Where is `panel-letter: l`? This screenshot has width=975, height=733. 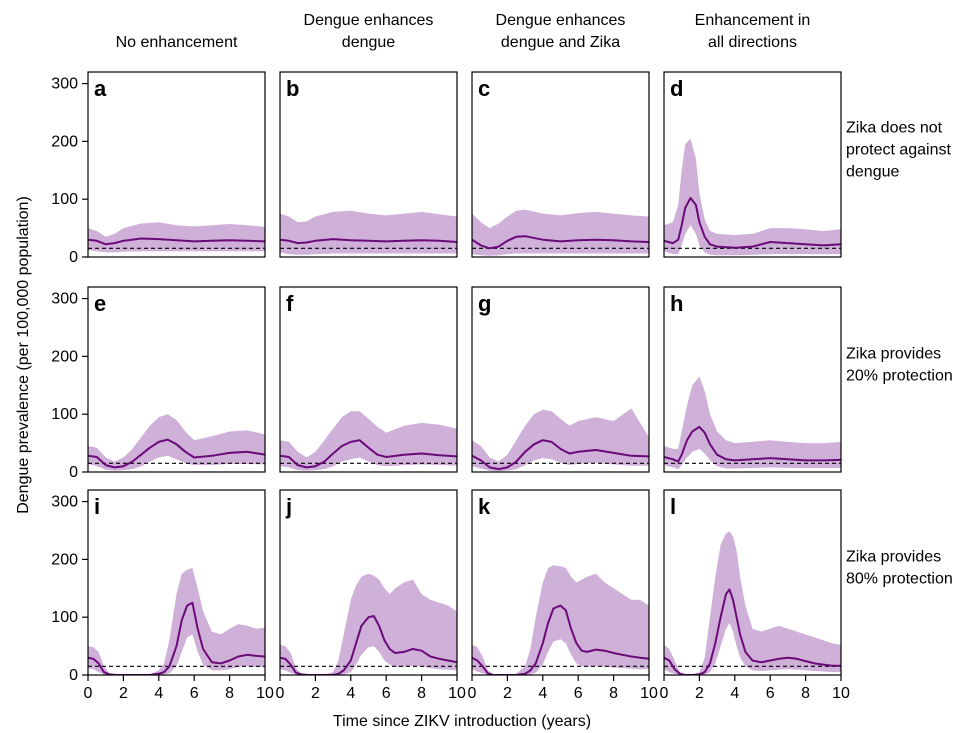 panel-letter: l is located at coordinates (673, 506).